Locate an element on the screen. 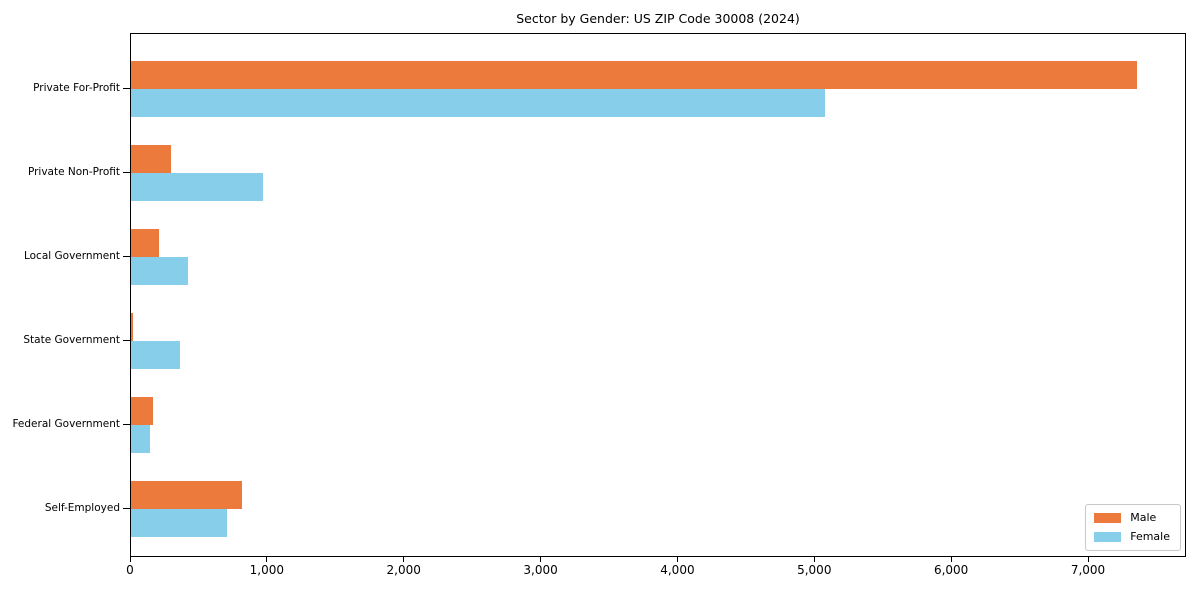  legend-item-male: Male is located at coordinates (1132, 517).